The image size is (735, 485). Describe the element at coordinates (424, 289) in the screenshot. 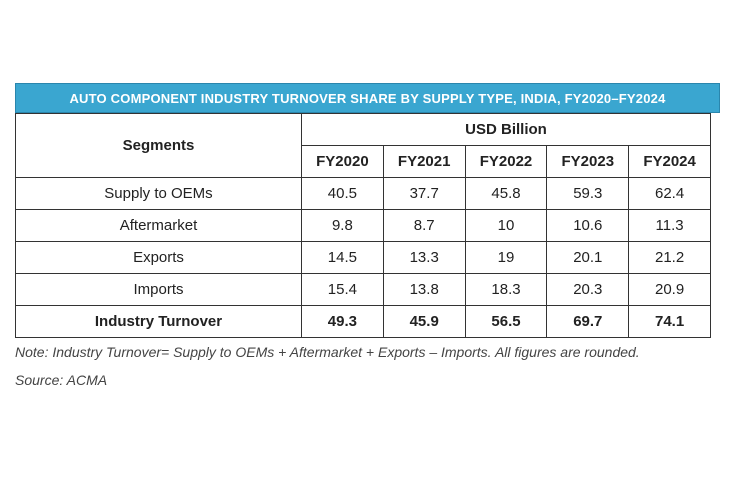

I see `table-cell: 13.8` at that location.